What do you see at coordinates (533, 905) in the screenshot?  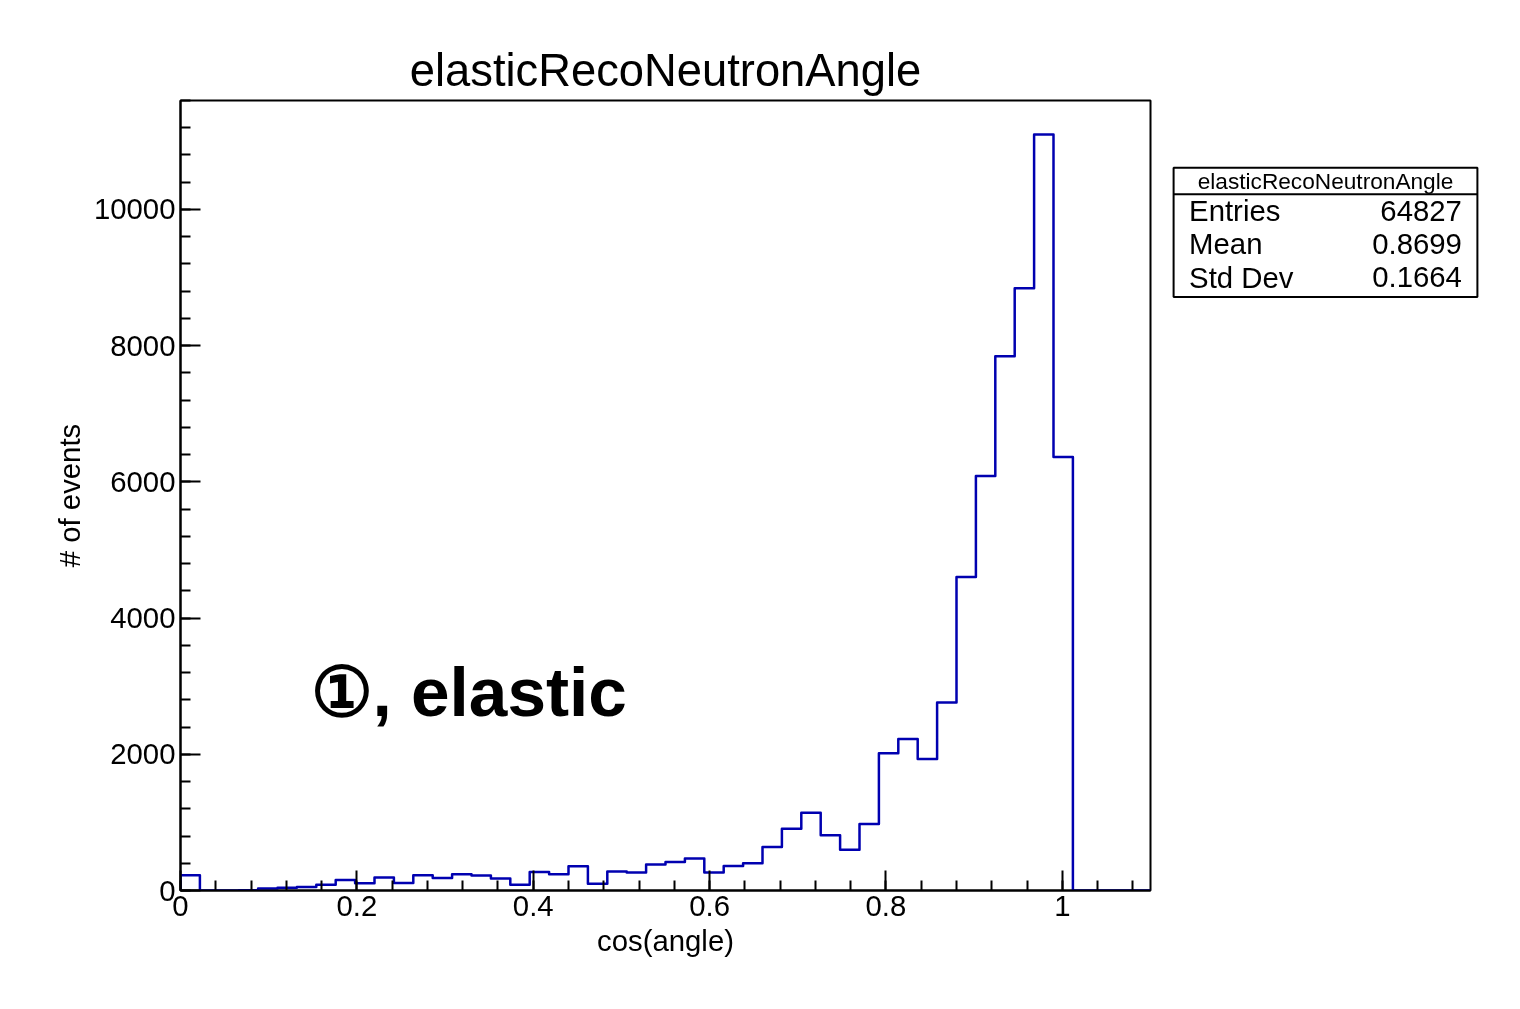 I see `x-tick-label: 0.4` at bounding box center [533, 905].